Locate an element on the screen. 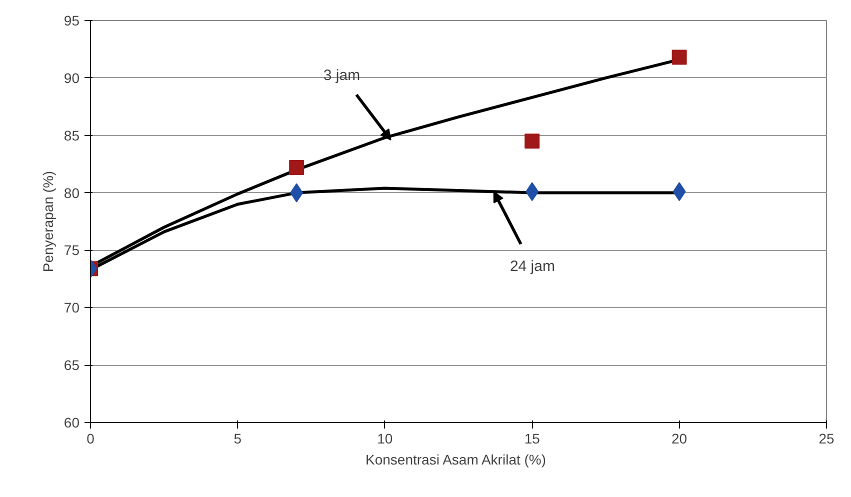  y-axis-title: Penyerapan (%) is located at coordinates (48, 221).